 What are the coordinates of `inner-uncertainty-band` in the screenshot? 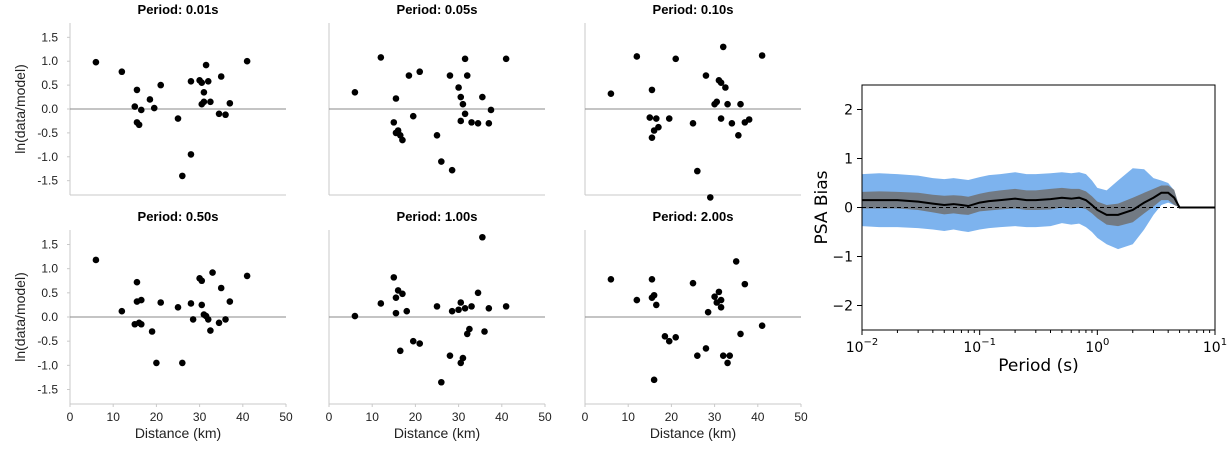 It's located at (1038, 206).